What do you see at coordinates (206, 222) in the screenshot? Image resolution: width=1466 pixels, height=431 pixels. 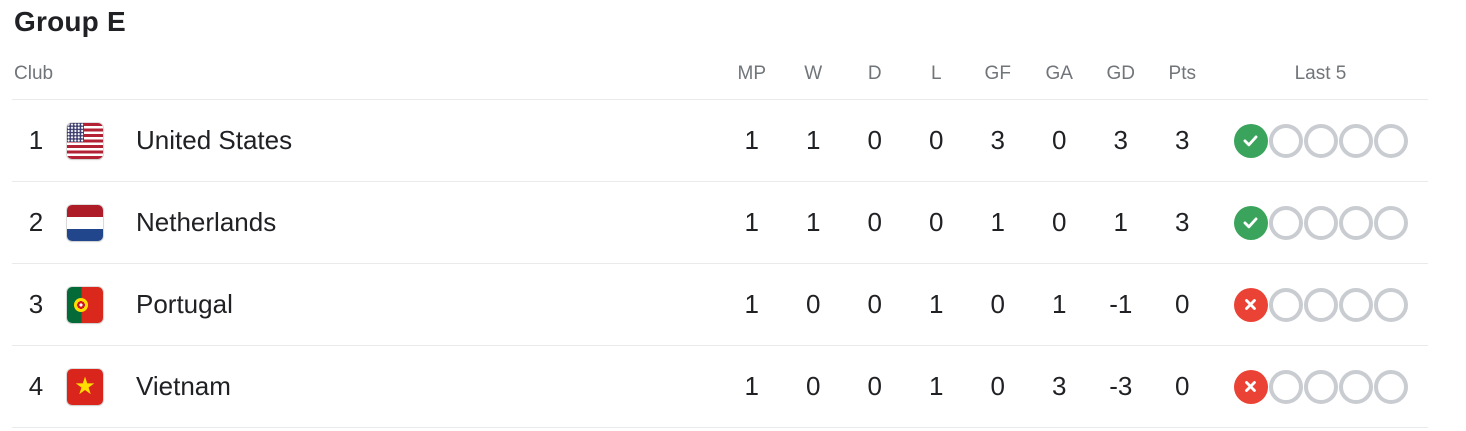 I see `club-name: Netherlands` at bounding box center [206, 222].